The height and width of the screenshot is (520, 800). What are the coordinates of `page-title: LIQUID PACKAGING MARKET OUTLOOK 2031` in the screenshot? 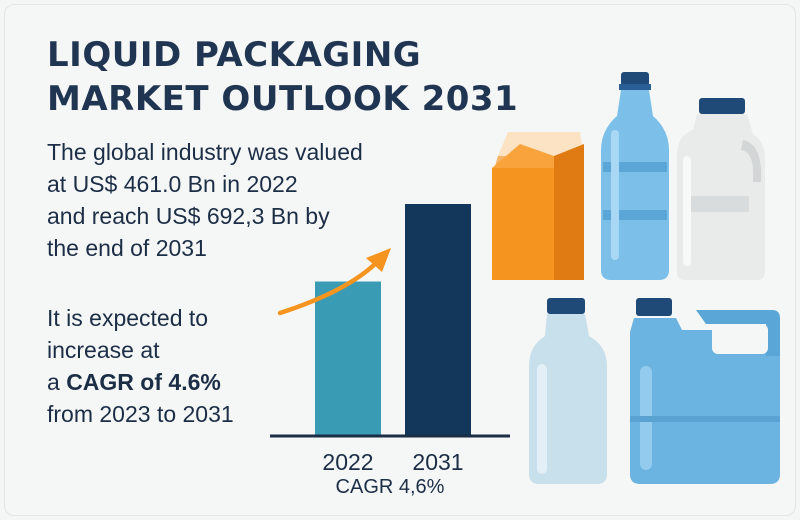 It's located at (282, 77).